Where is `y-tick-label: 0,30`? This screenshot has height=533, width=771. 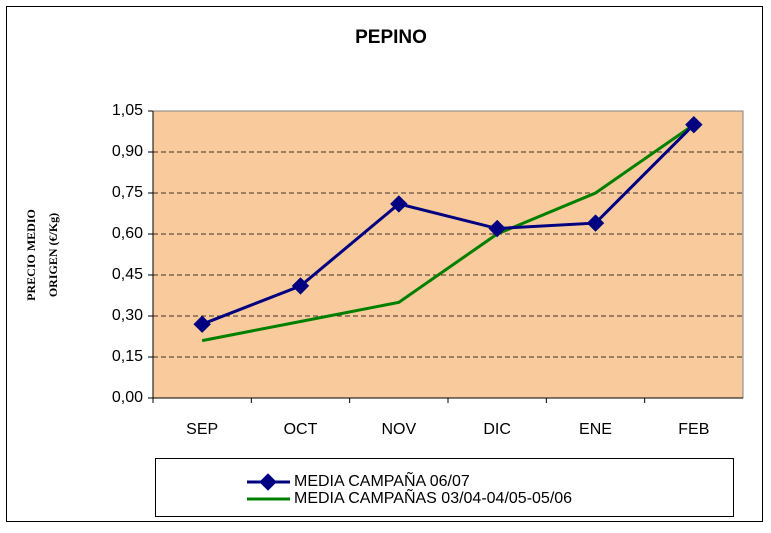 y-tick-label: 0,30 is located at coordinates (127, 315).